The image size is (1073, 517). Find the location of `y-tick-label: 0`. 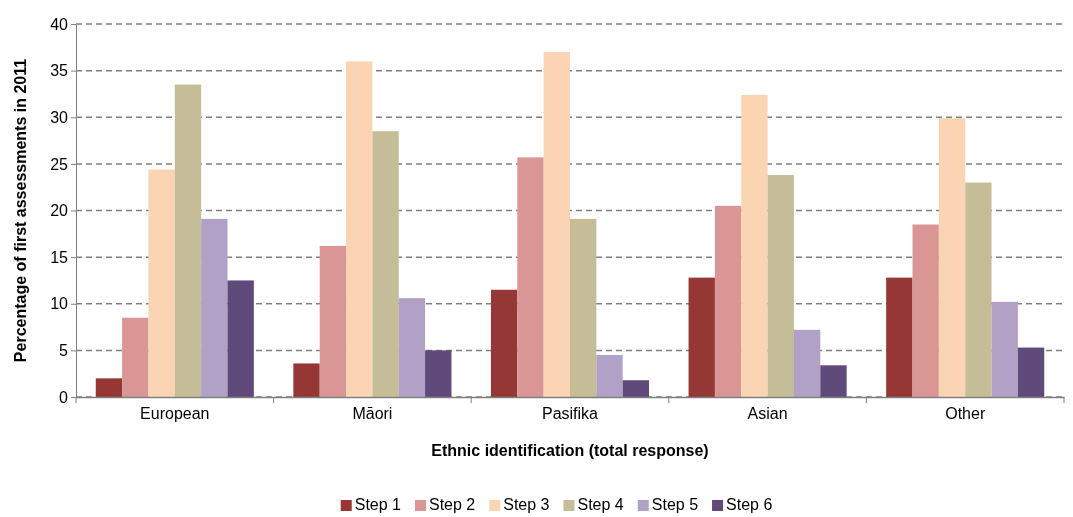

y-tick-label: 0 is located at coordinates (64, 397).